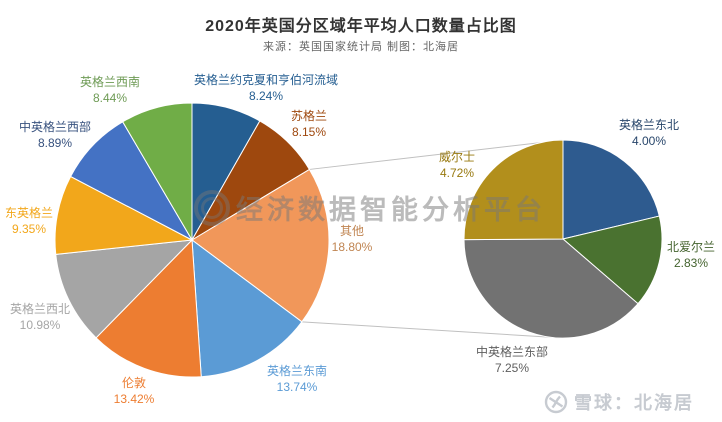  I want to click on slice-label-value: 7.25%, so click(512, 368).